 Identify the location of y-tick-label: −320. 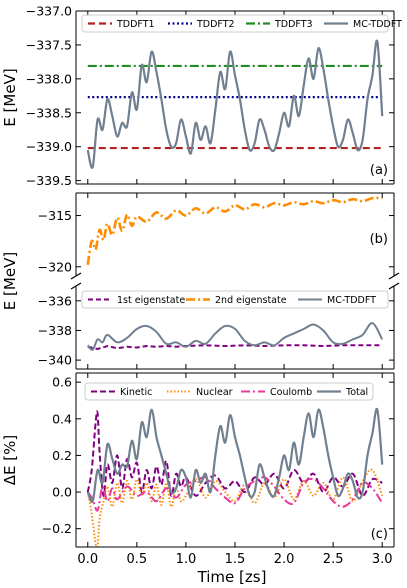
(55, 266).